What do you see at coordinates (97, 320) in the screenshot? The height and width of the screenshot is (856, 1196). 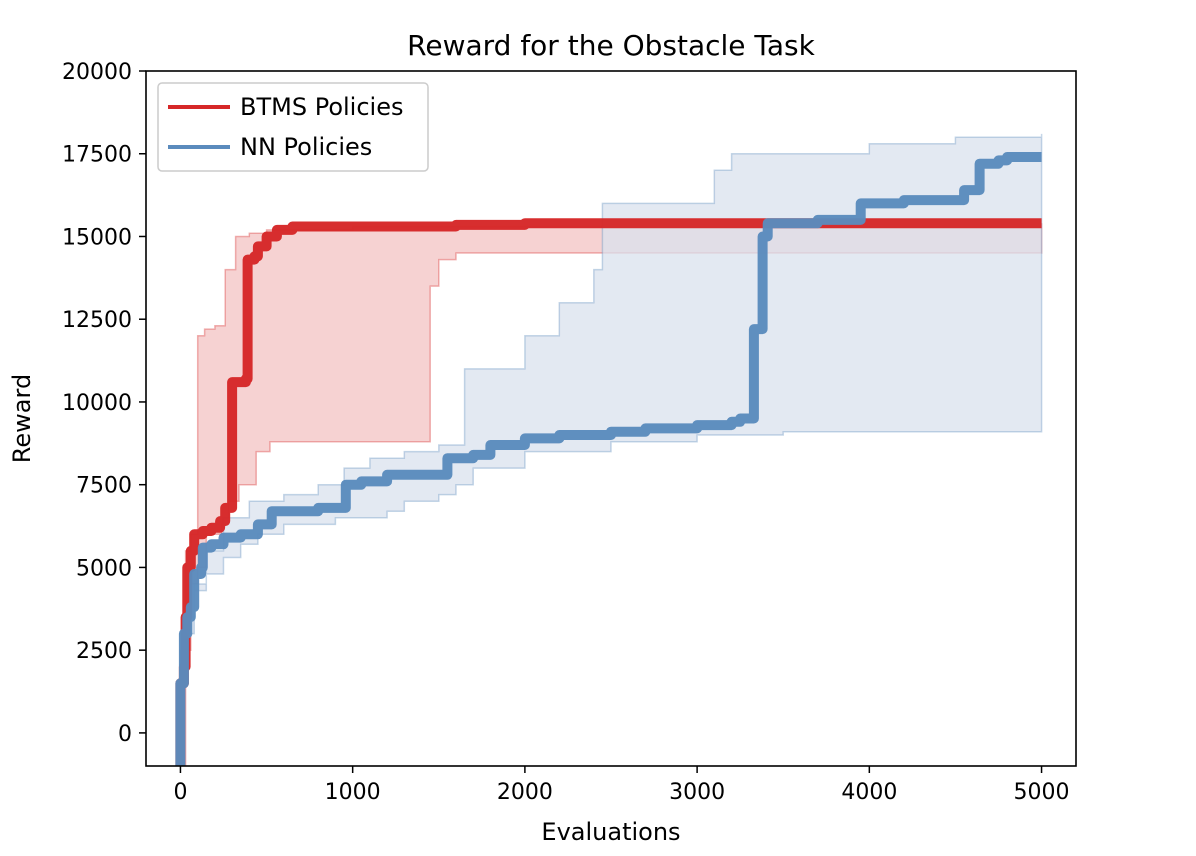 I see `y-tick-label: 12500` at bounding box center [97, 320].